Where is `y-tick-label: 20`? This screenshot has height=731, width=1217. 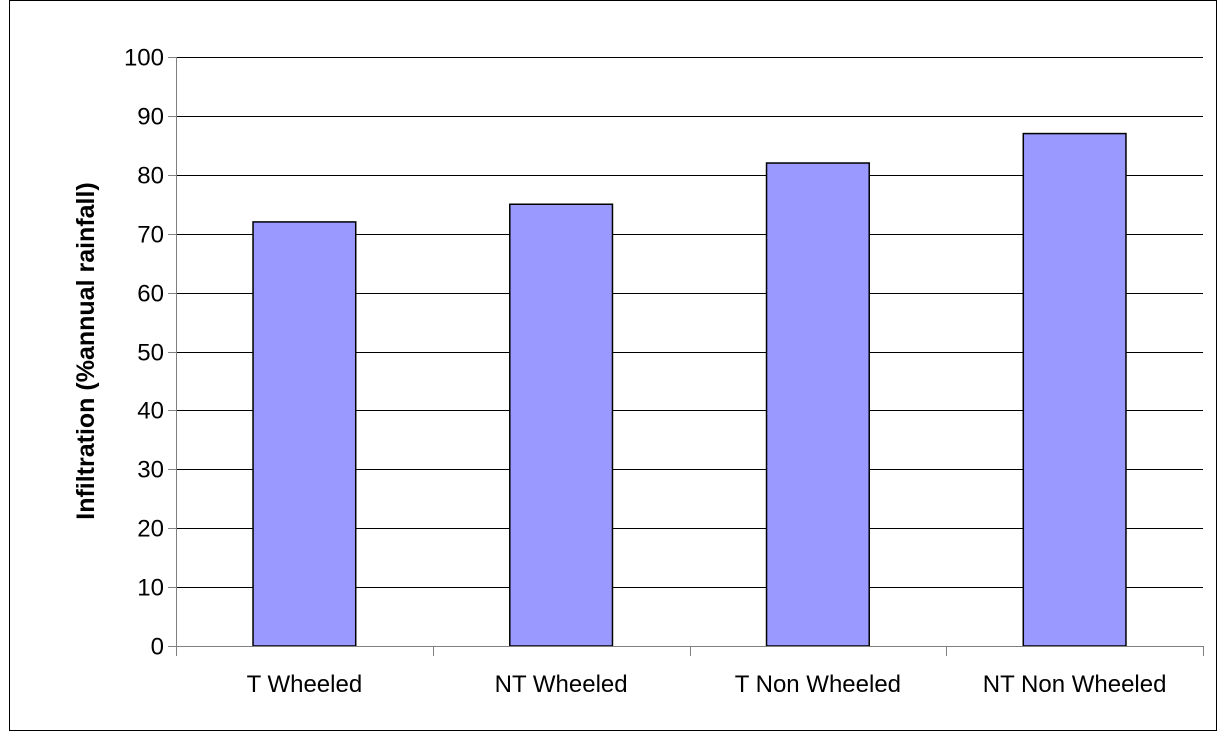
y-tick-label: 20 is located at coordinates (150, 529).